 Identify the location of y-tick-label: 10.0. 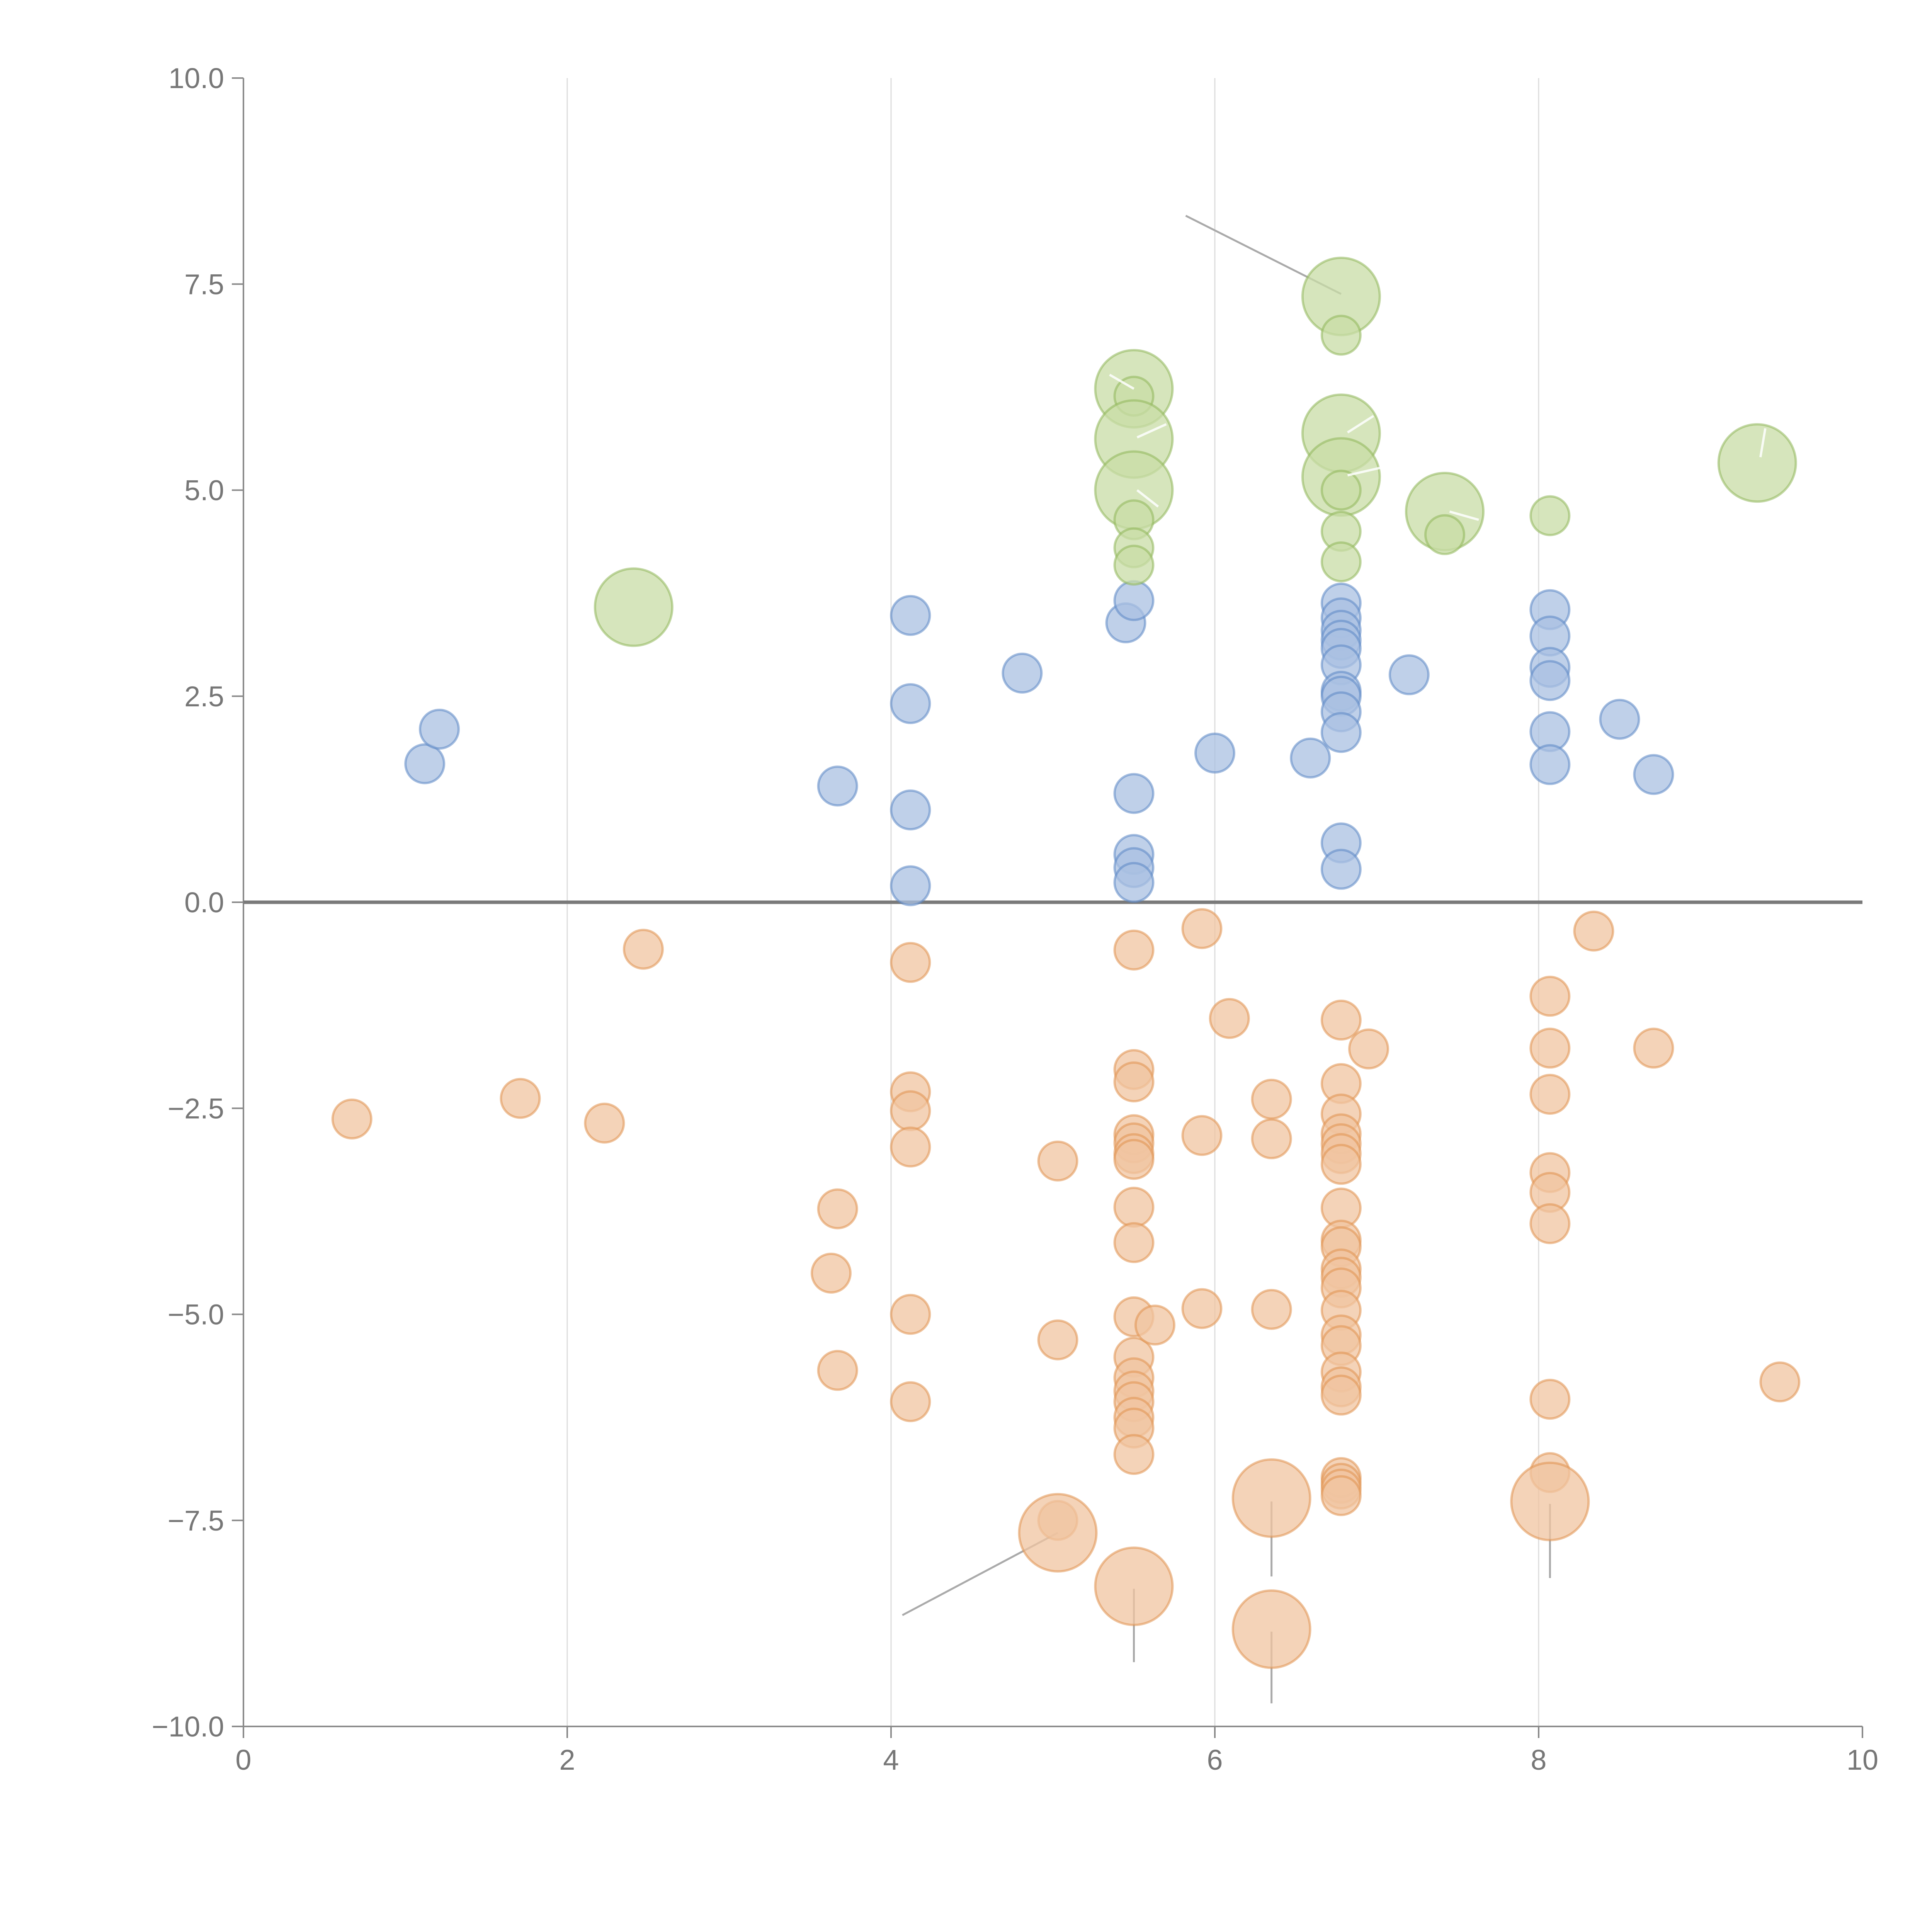
(196, 78).